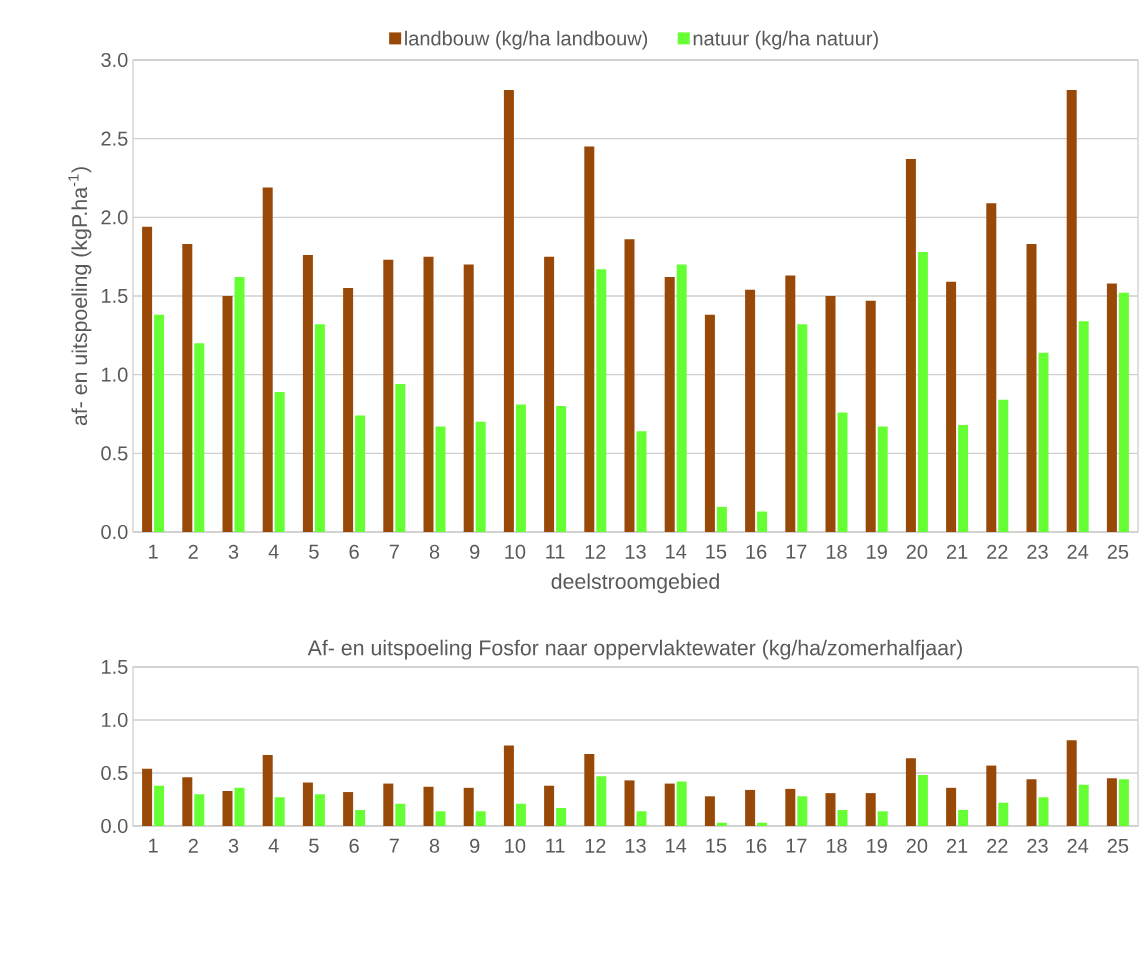 The height and width of the screenshot is (957, 1140). What do you see at coordinates (354, 845) in the screenshot?
I see `x-tick-label: 6` at bounding box center [354, 845].